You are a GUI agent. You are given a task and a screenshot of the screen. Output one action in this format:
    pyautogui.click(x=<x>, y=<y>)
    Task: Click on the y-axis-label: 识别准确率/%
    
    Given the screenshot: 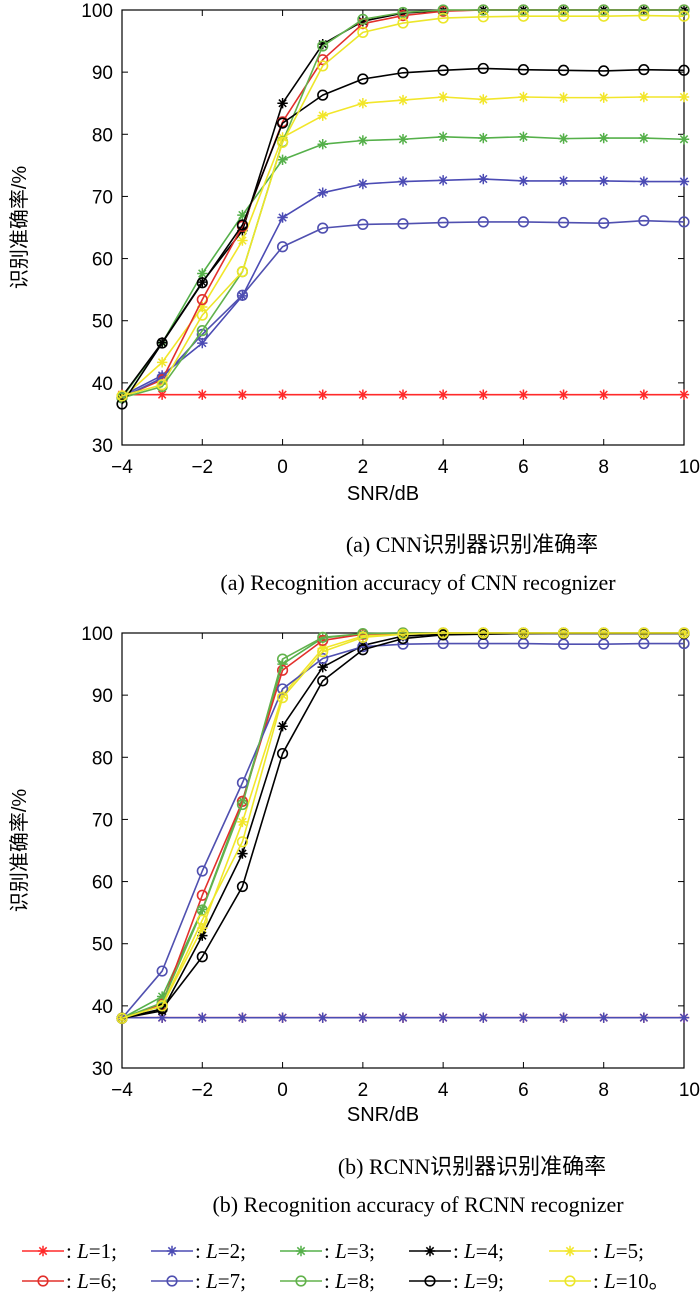 What is the action you would take?
    pyautogui.click(x=19, y=228)
    